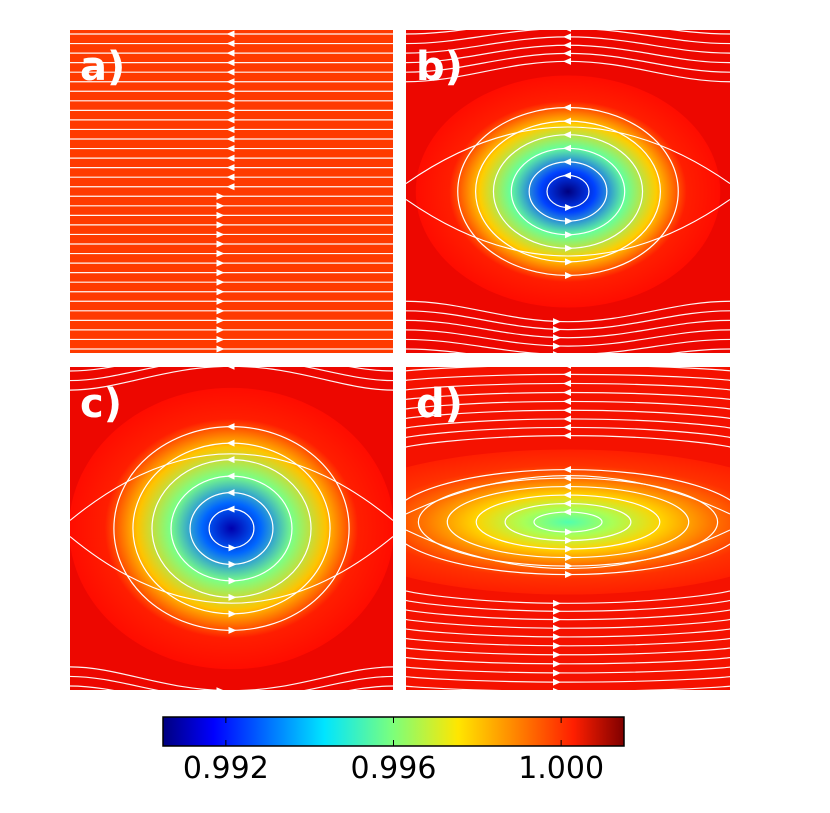 This screenshot has width=830, height=813. What do you see at coordinates (568, 522) in the screenshot?
I see `panel-d-vortex` at bounding box center [568, 522].